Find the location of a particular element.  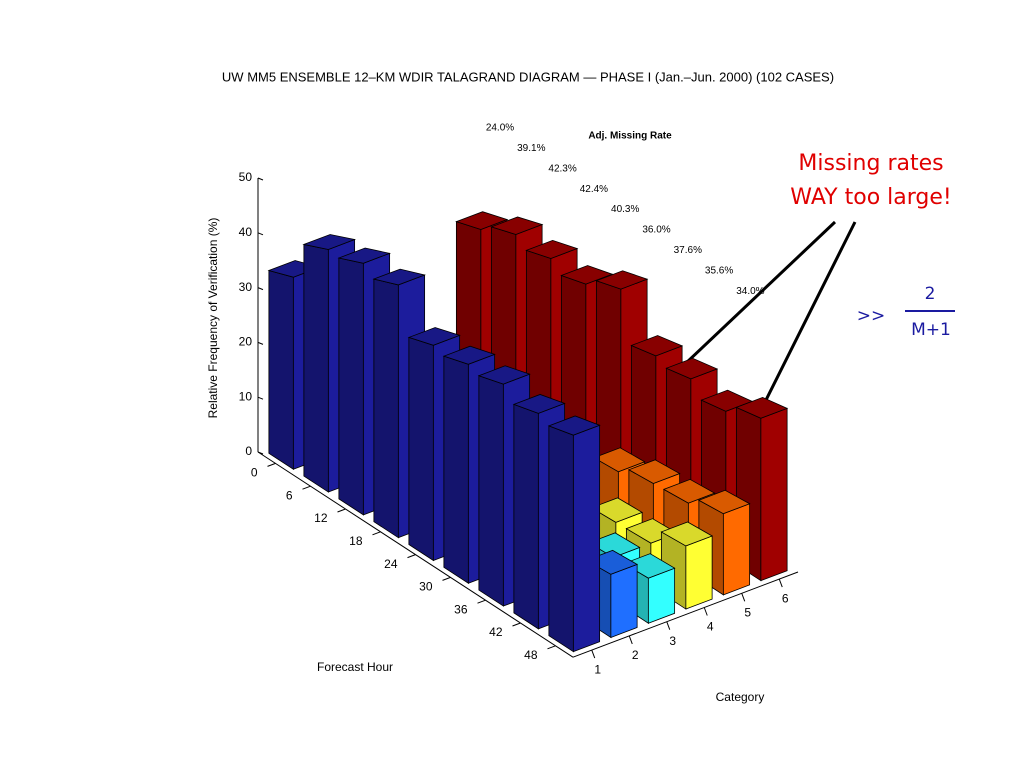

y-tick-label: 10 is located at coordinates (246, 396).